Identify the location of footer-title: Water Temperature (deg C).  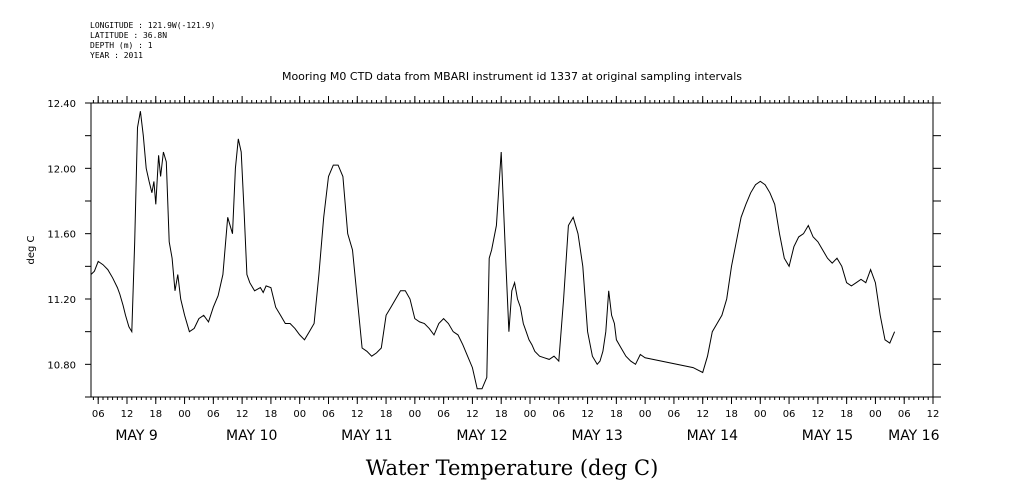
(512, 468).